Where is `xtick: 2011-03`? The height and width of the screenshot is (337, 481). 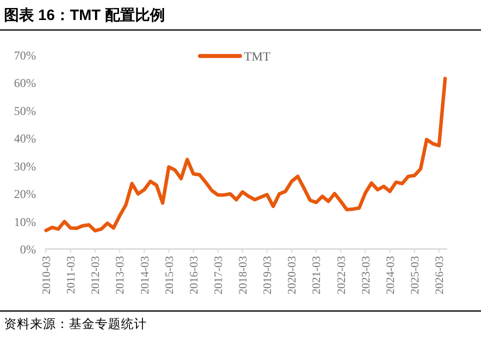 xtick: 2011-03 is located at coordinates (72, 275).